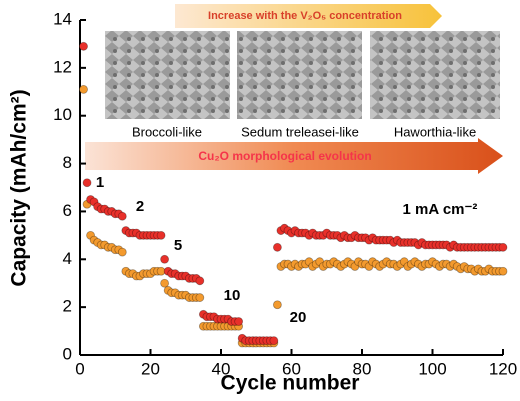 Image resolution: width=520 pixels, height=401 pixels. What do you see at coordinates (362, 368) in the screenshot?
I see `x-tick-label: 80` at bounding box center [362, 368].